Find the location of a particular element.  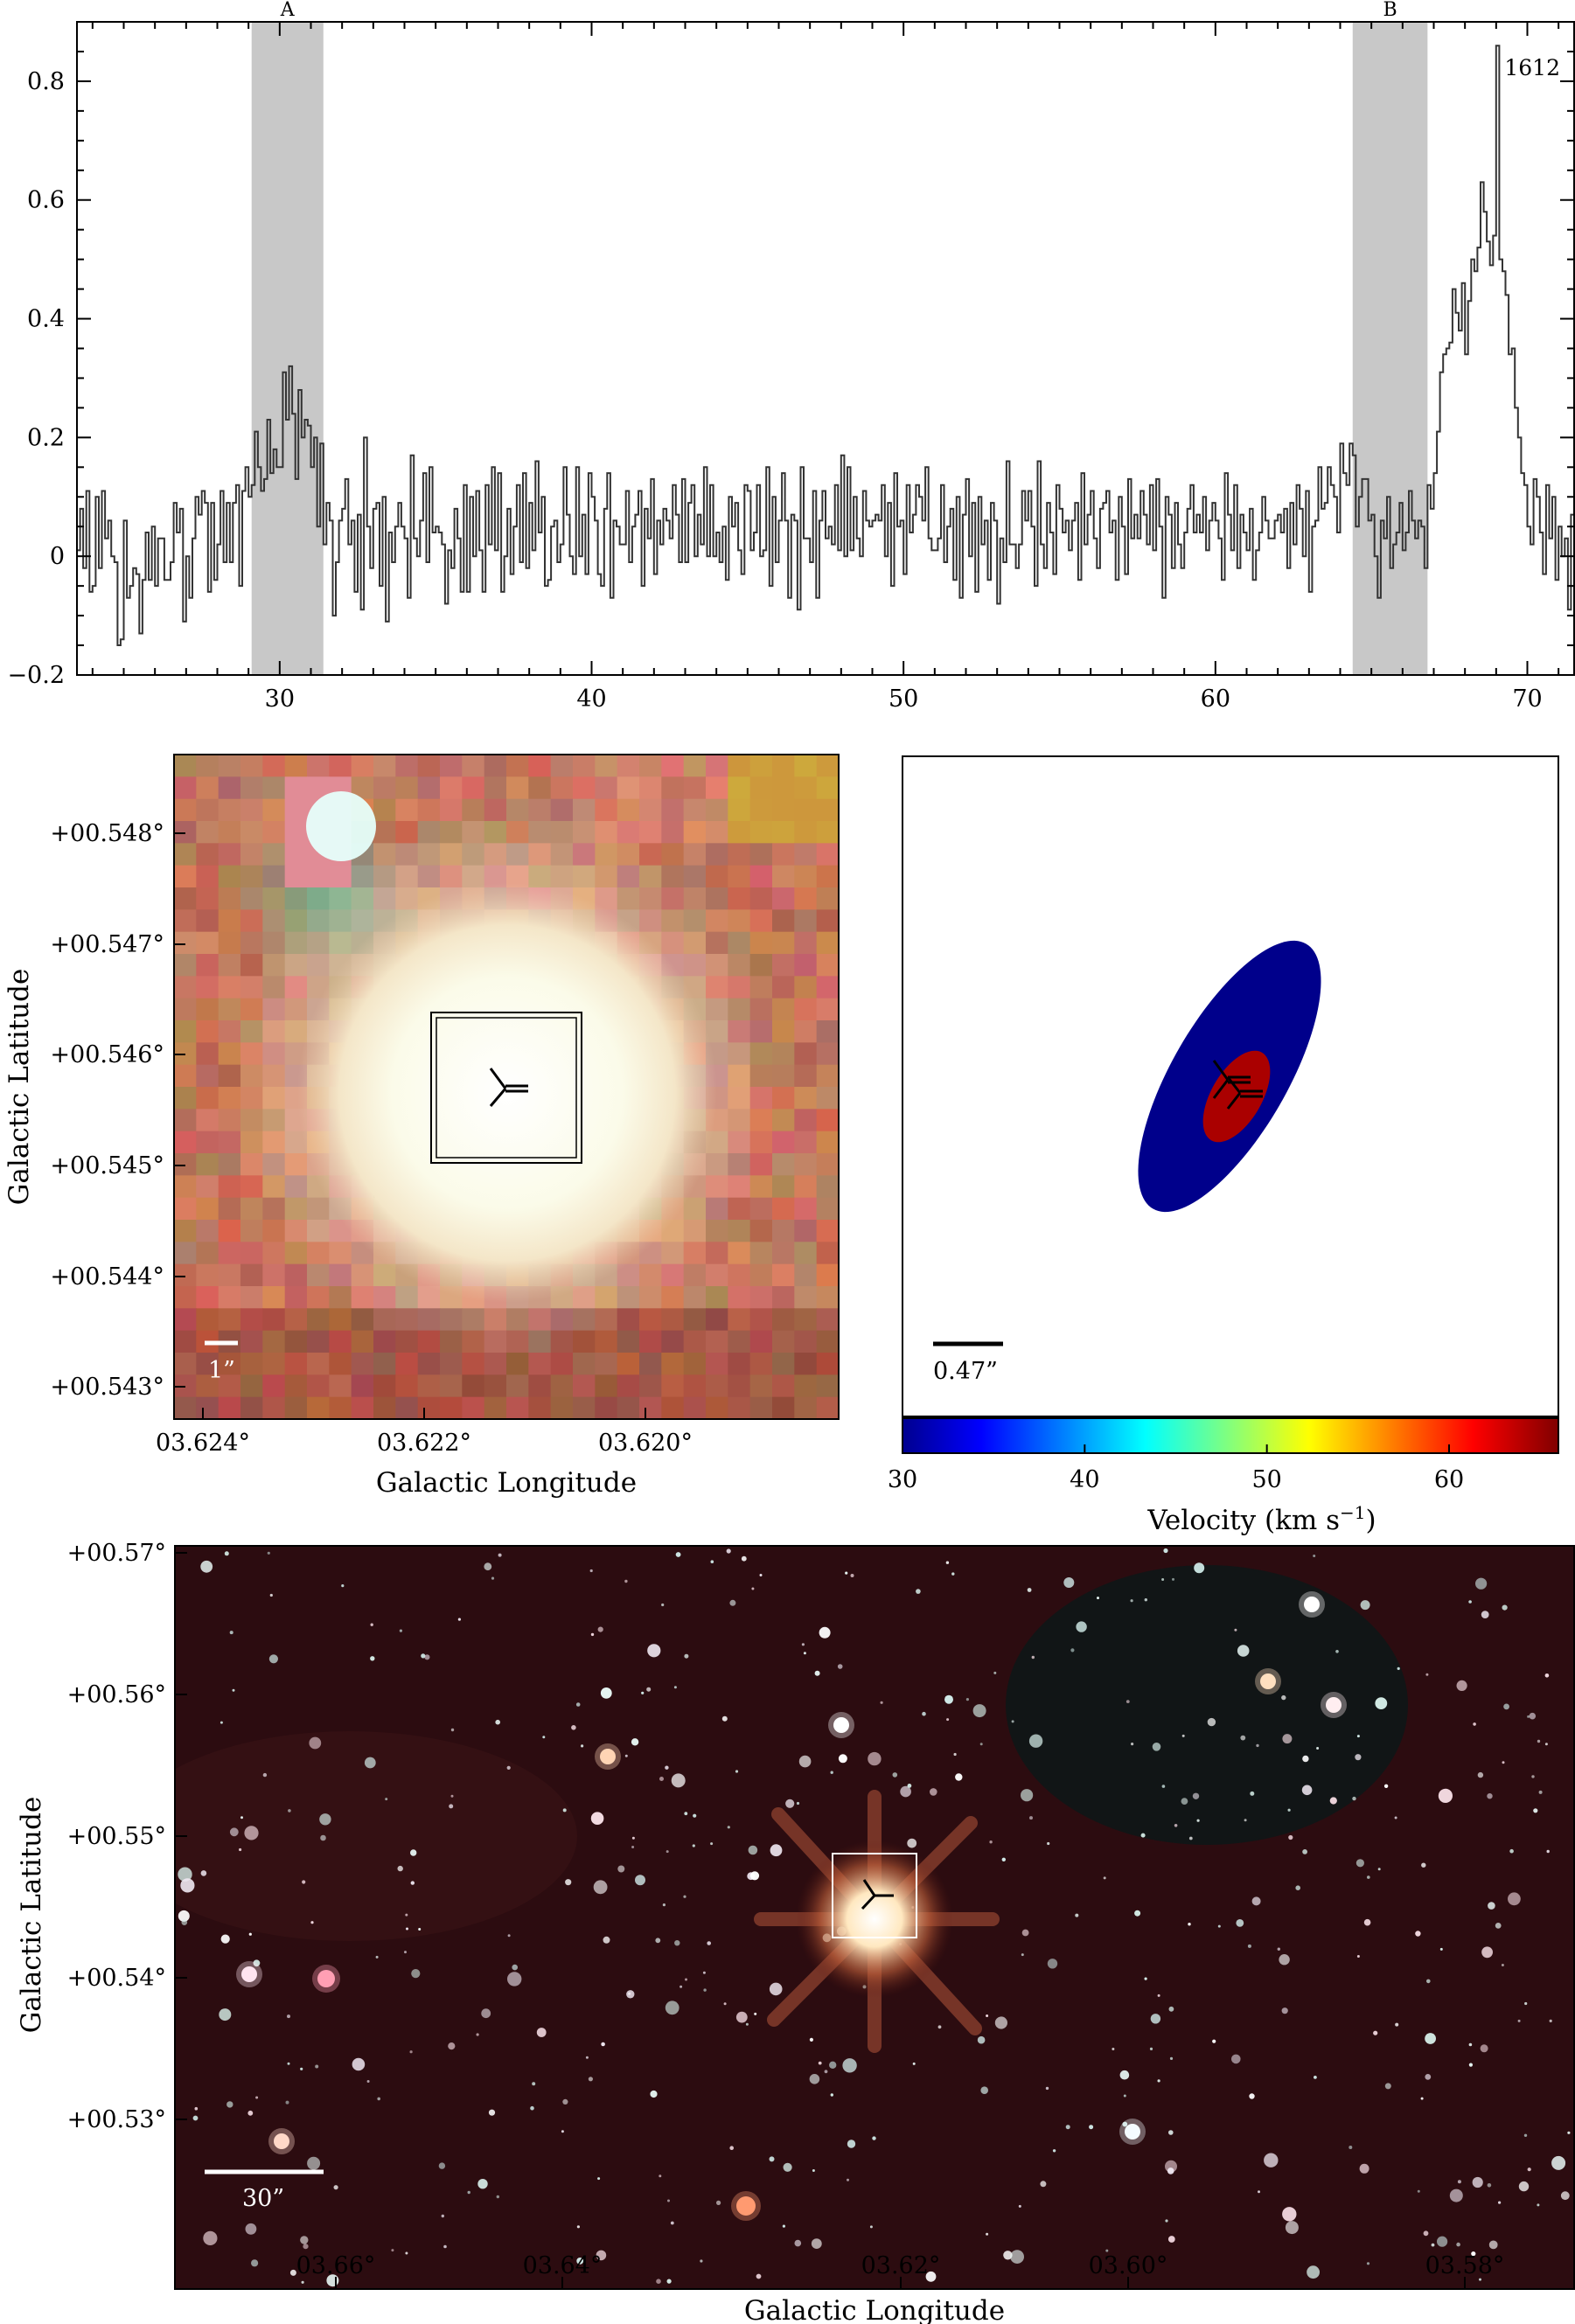

zoom-y-tick-label: +00.545° is located at coordinates (107, 1165).